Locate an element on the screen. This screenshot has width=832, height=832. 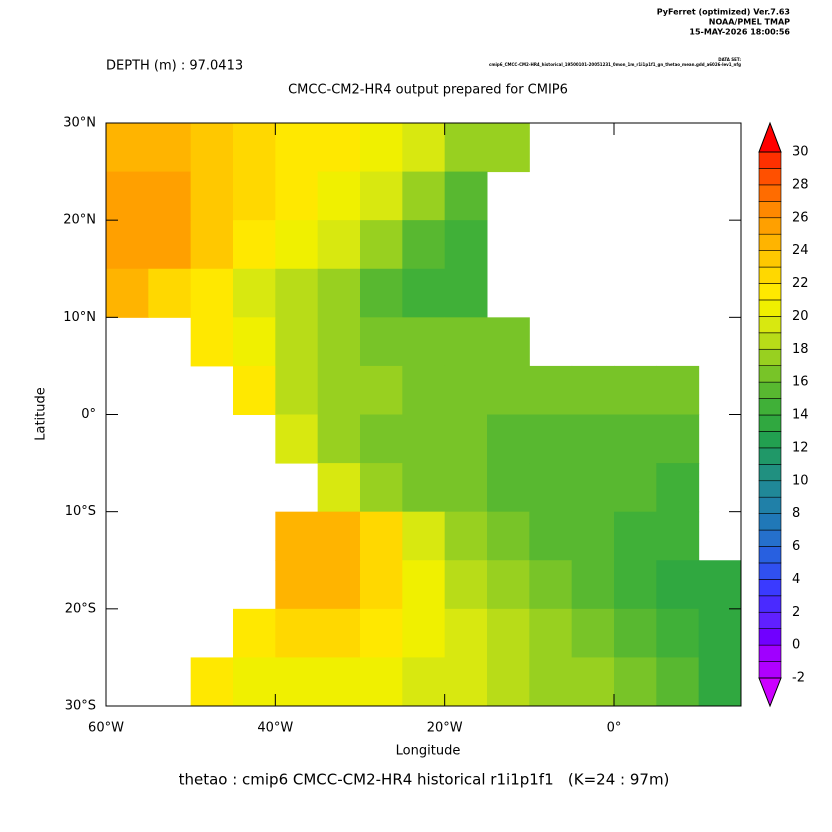
x-tick-label: 60°W is located at coordinates (106, 728).